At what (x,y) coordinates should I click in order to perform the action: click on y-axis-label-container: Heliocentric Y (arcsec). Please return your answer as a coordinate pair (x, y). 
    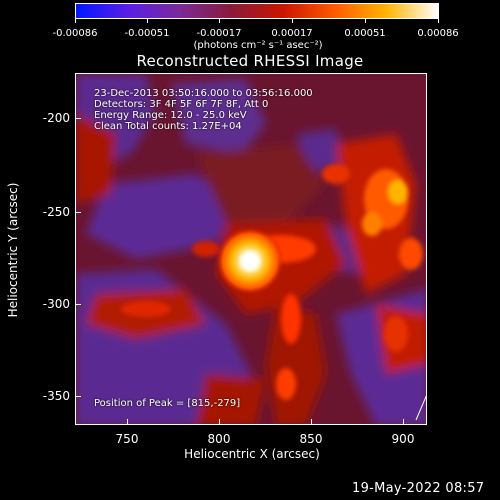
    Looking at the image, I should click on (10, 250).